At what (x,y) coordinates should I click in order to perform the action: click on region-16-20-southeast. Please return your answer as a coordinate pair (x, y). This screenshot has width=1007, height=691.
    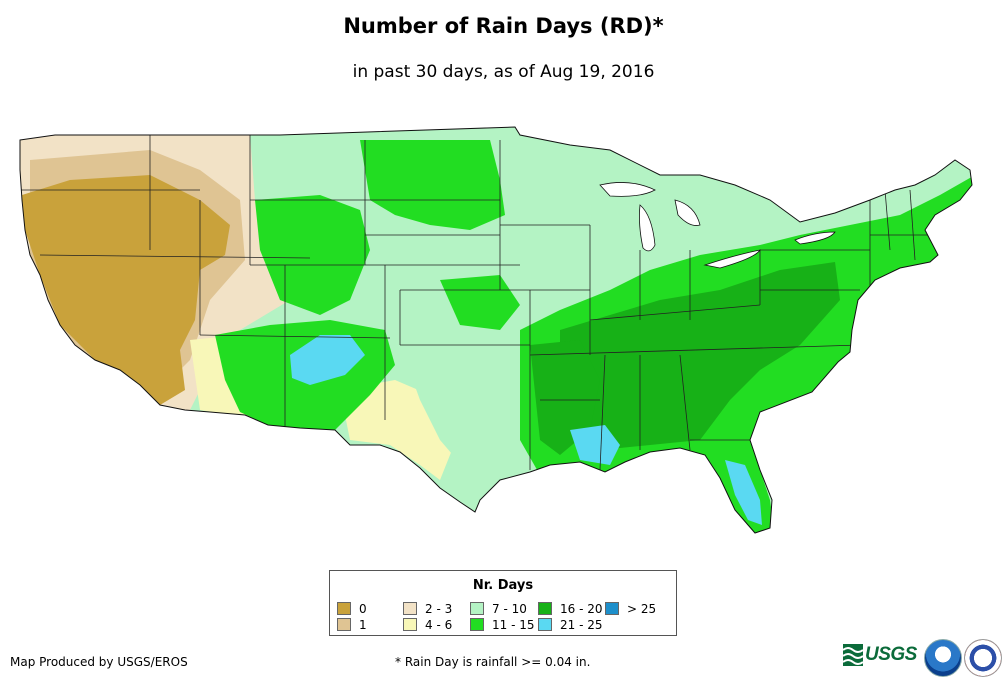
    Looking at the image, I should click on (700, 356).